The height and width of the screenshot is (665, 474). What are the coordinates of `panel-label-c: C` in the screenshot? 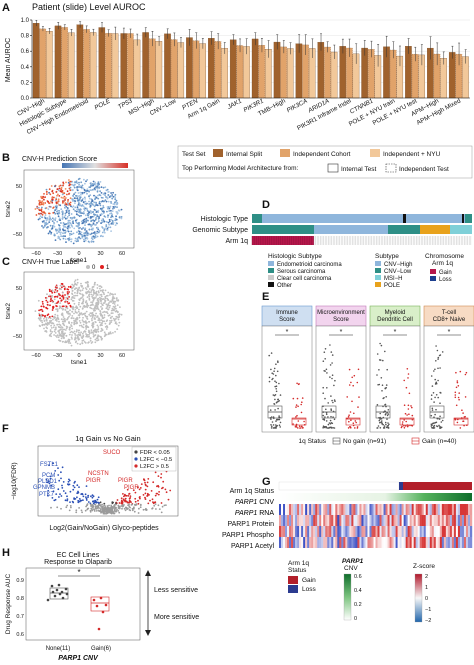 It's located at (6, 262).